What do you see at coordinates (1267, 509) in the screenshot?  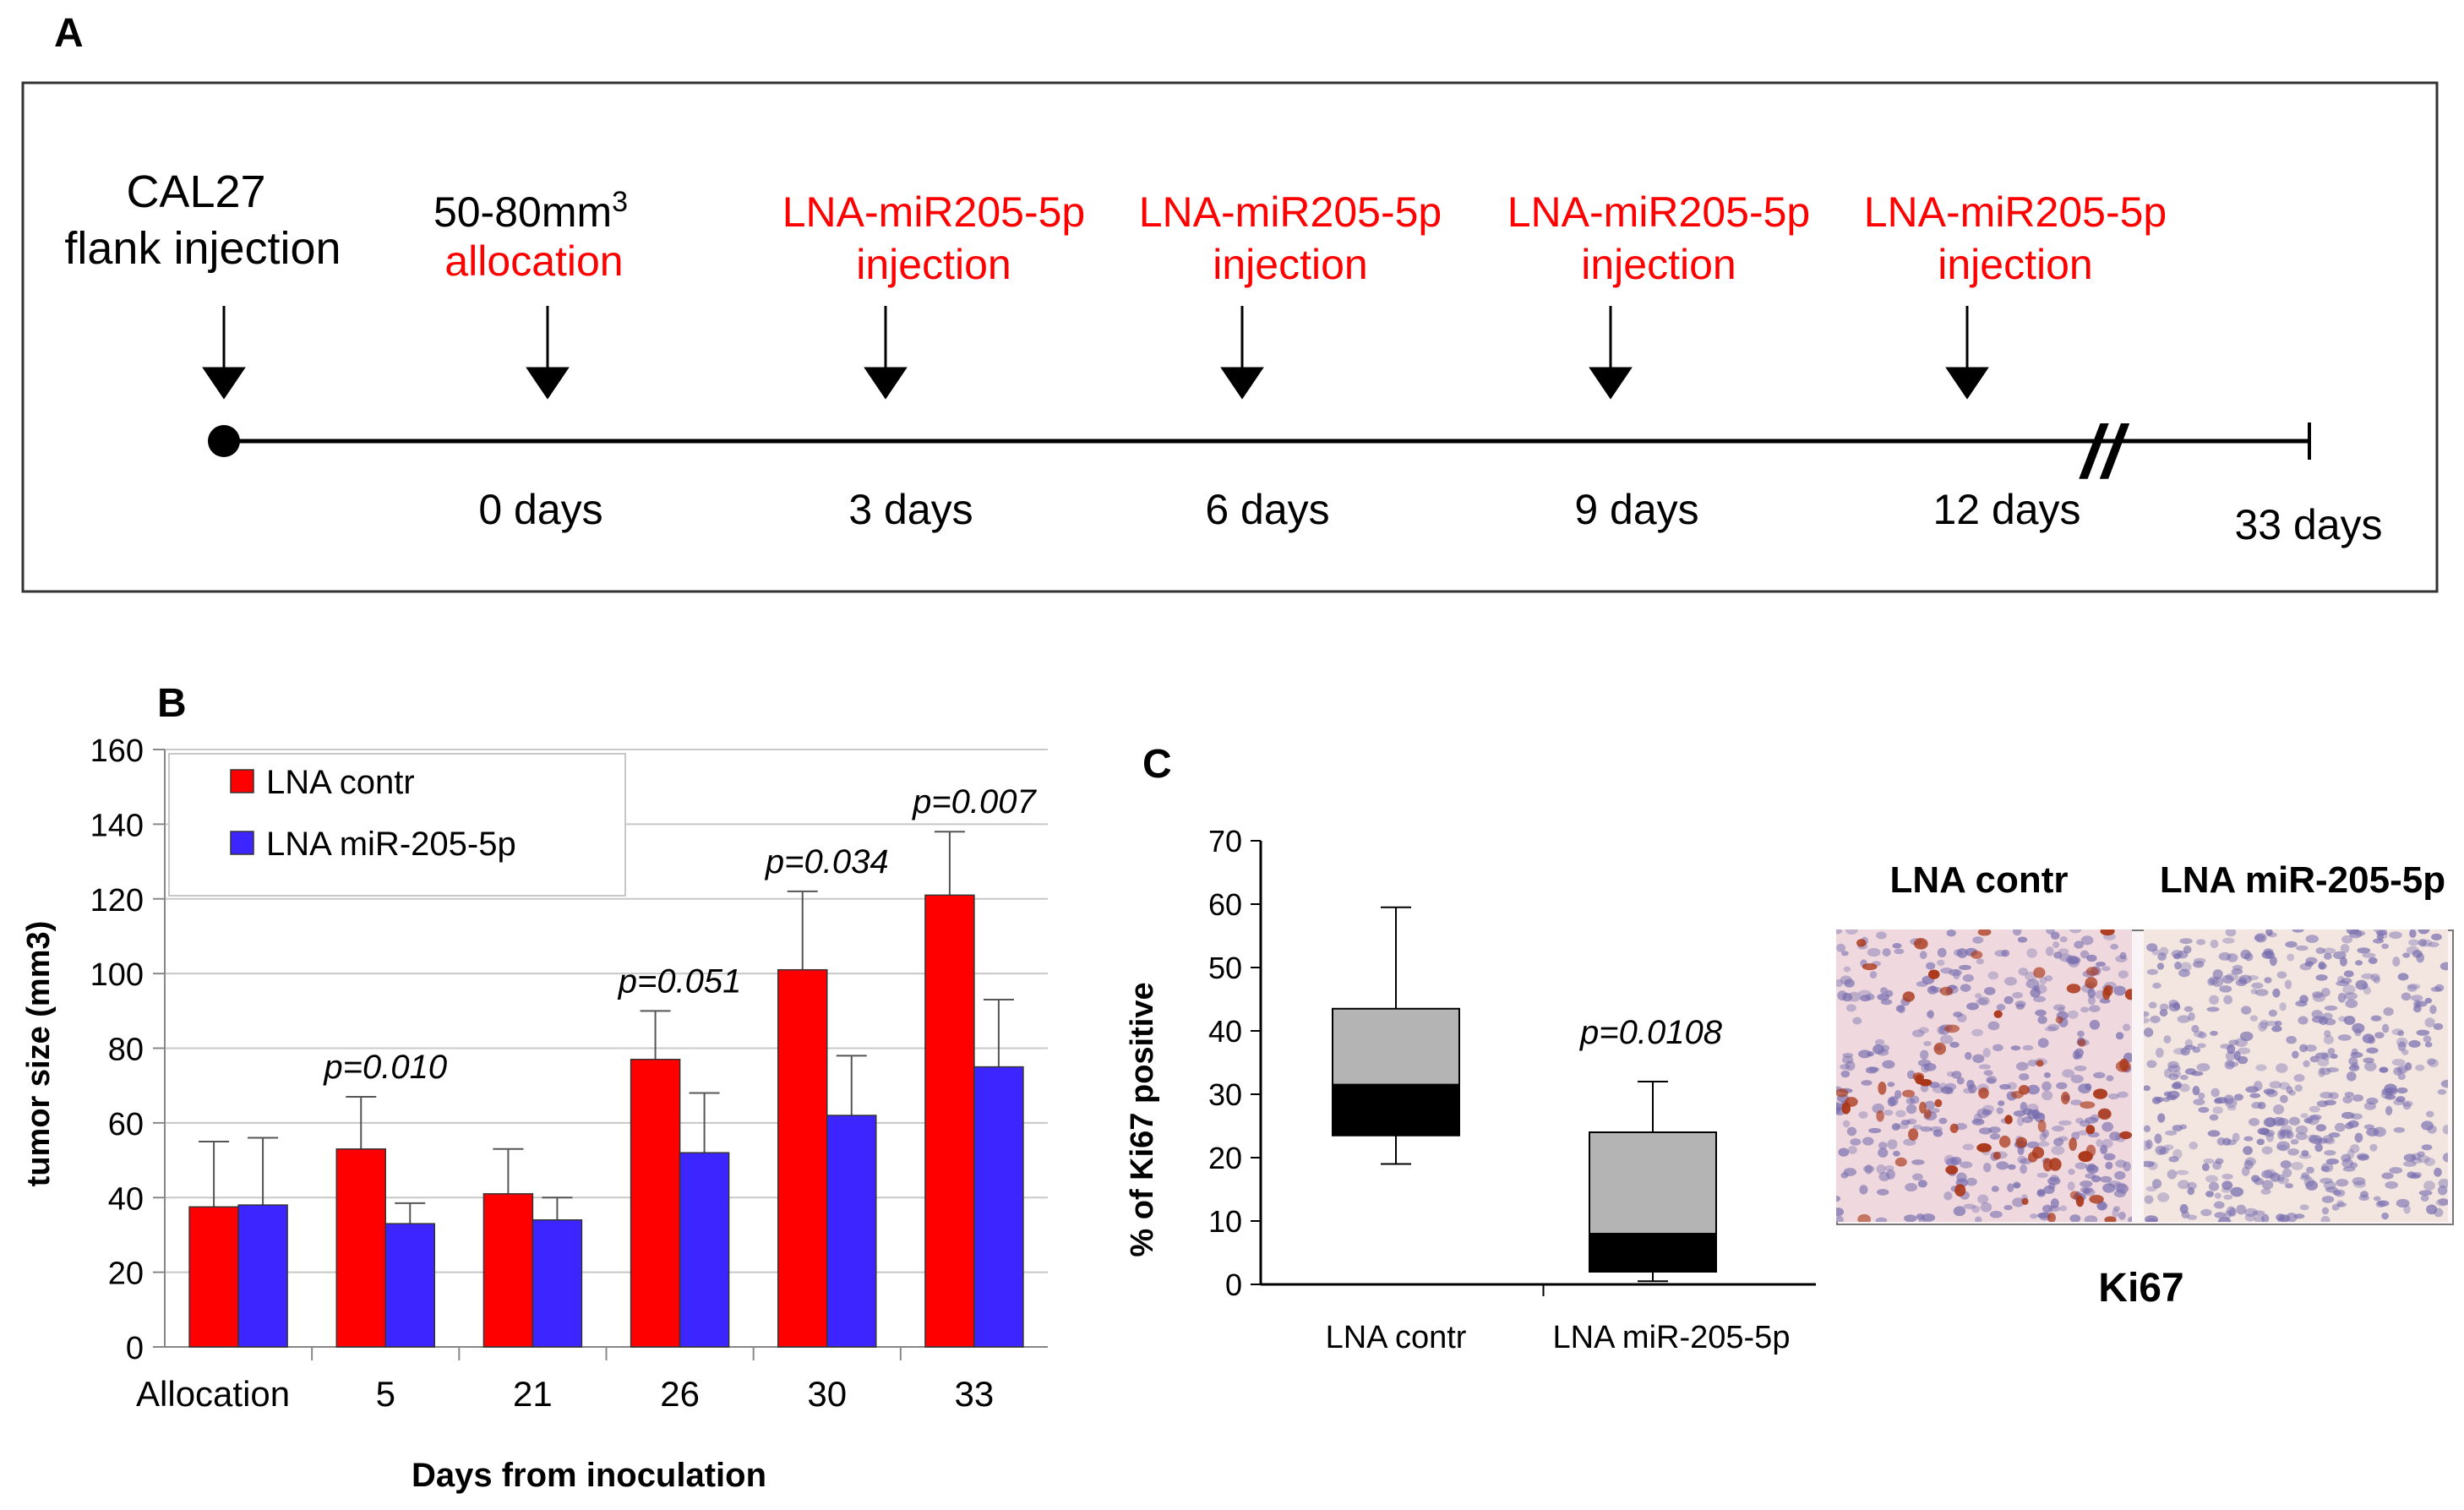 I see `day-label-6: 6 days` at bounding box center [1267, 509].